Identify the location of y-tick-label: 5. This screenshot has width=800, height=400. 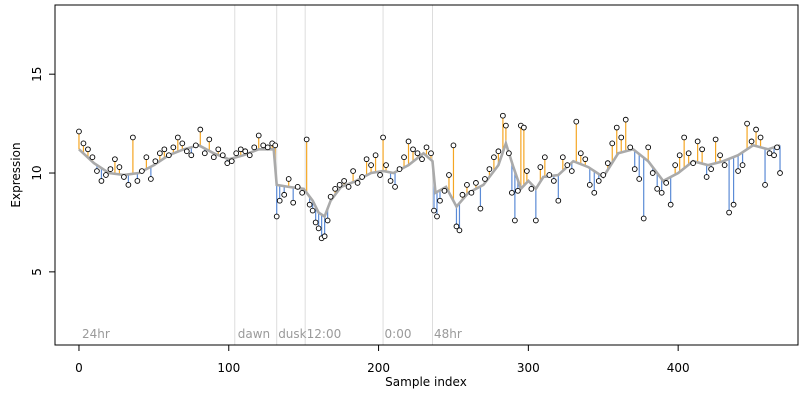
(37, 272).